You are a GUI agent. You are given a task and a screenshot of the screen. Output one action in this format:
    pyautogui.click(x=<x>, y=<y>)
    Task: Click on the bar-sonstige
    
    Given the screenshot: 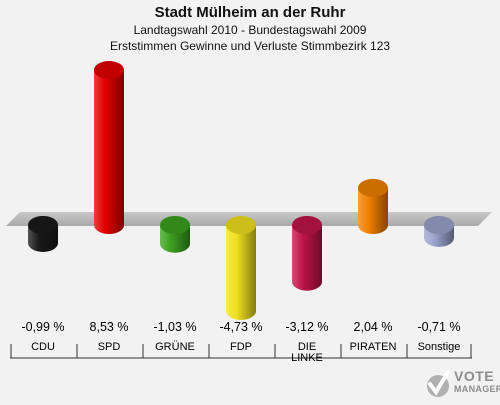 What is the action you would take?
    pyautogui.click(x=439, y=231)
    